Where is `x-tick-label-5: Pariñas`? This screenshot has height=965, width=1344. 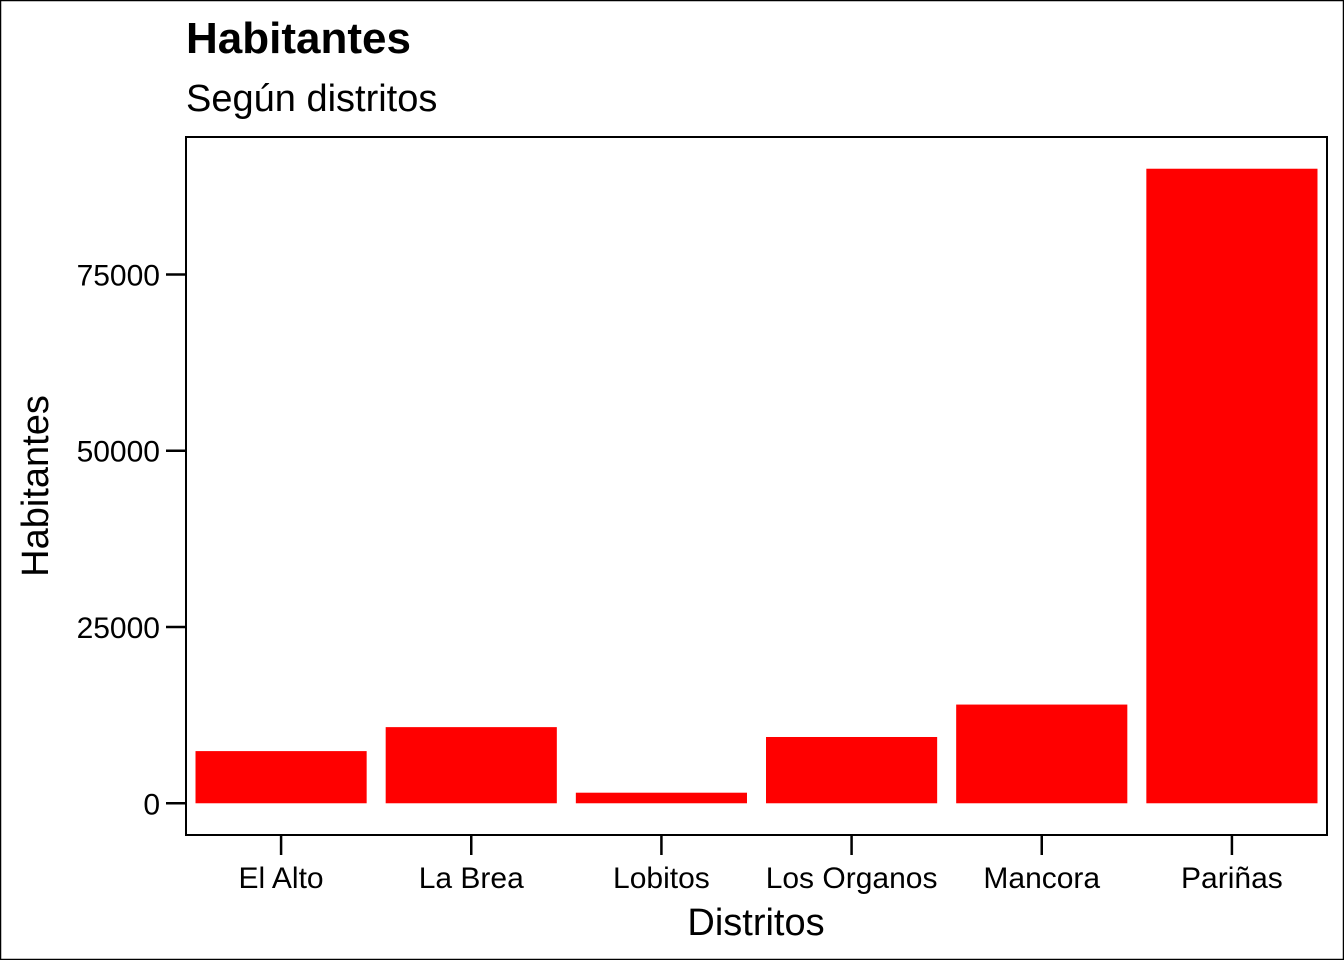 x-tick-label-5: Pariñas is located at coordinates (1232, 878).